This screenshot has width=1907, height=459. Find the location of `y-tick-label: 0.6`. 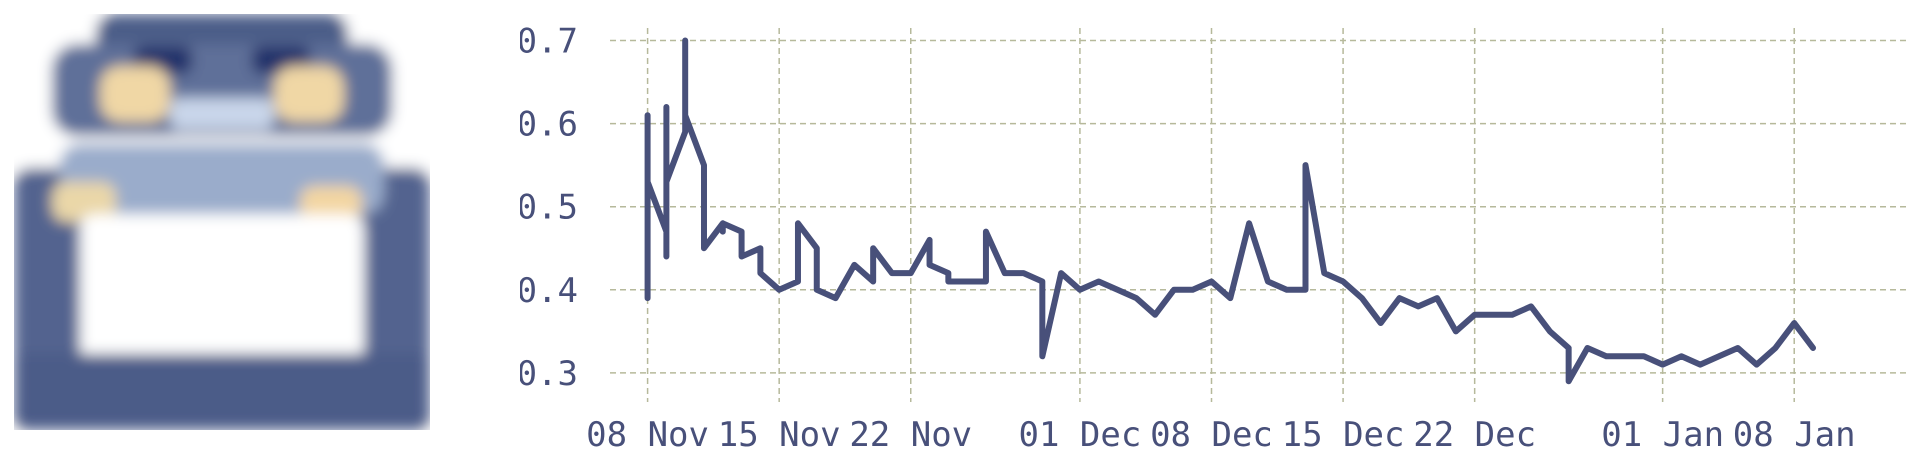

y-tick-label: 0.6 is located at coordinates (549, 125).